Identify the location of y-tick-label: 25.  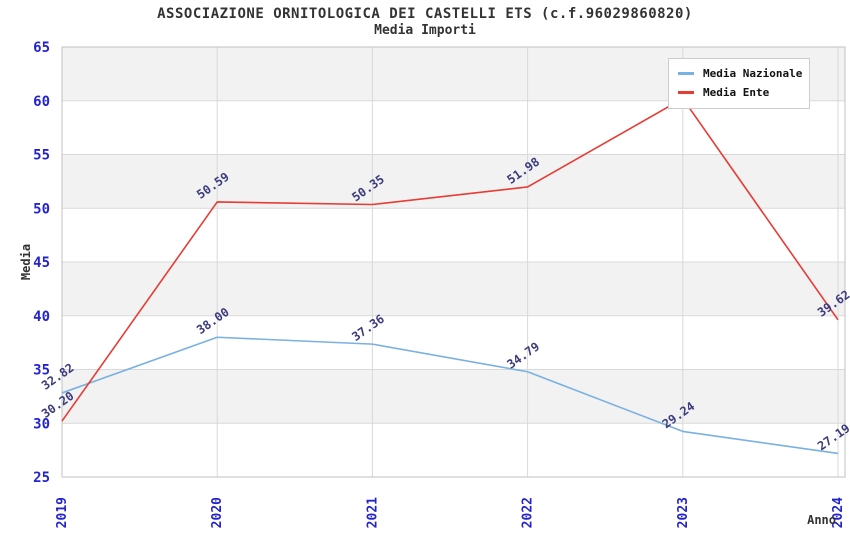
(41, 478).